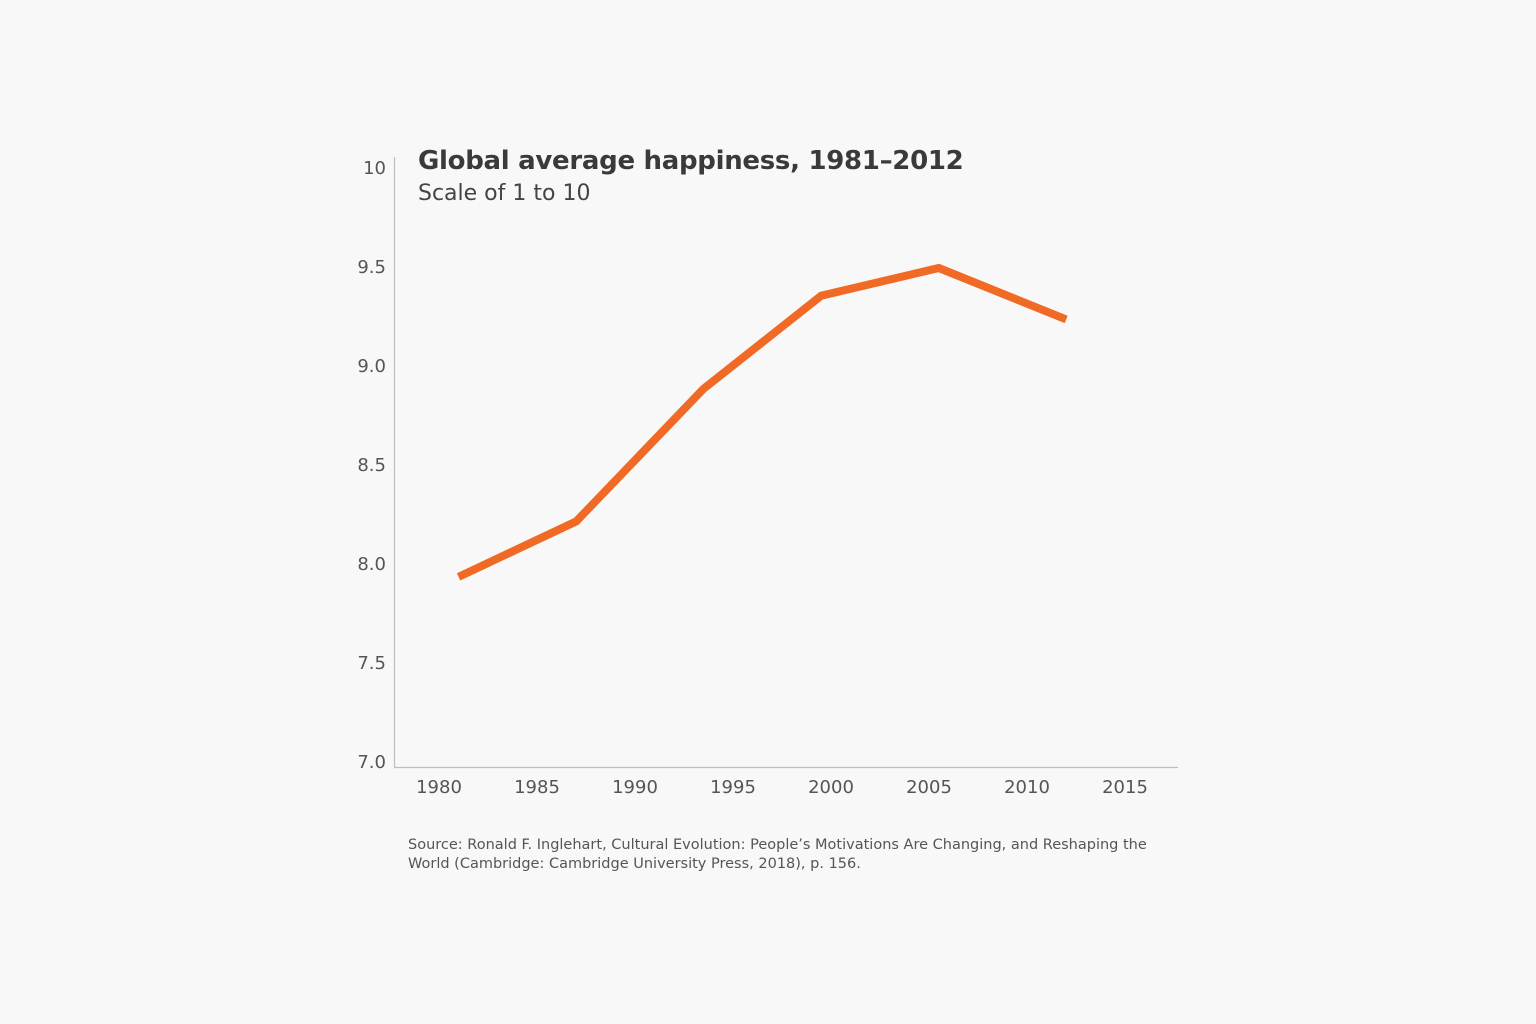 The height and width of the screenshot is (1024, 1536). I want to click on x-tick-label: 2015, so click(1125, 787).